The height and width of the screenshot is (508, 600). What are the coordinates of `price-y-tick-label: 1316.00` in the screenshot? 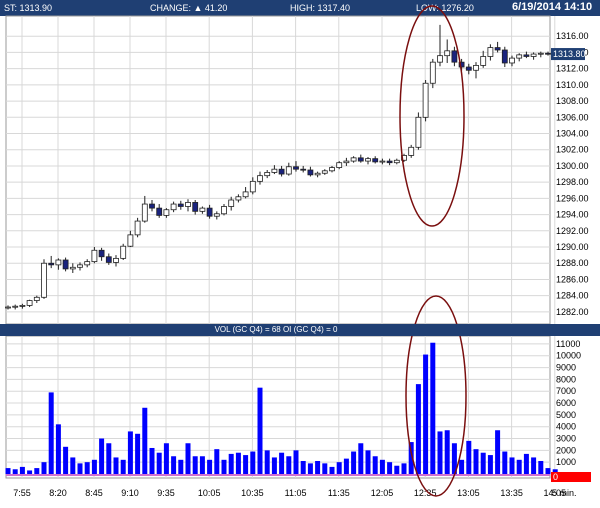 It's located at (572, 36).